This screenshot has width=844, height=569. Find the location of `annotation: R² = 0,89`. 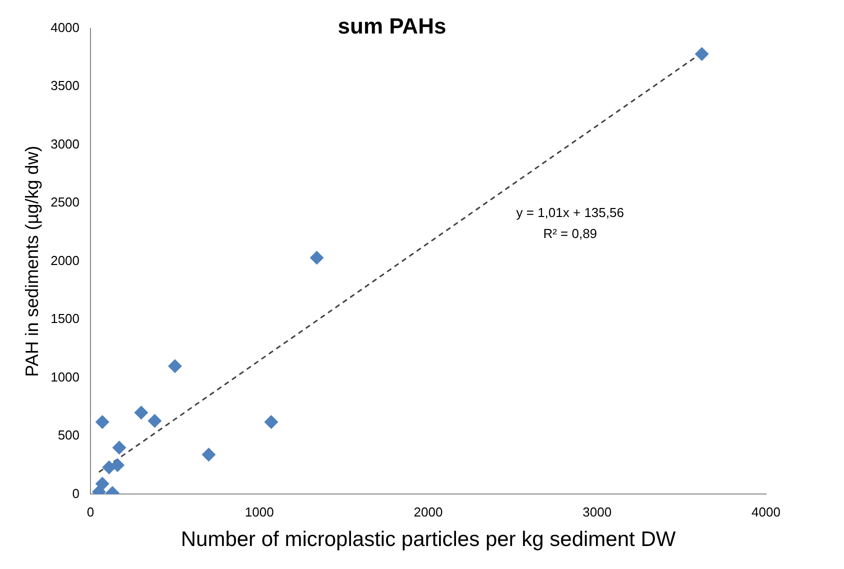

annotation: R² = 0,89 is located at coordinates (570, 234).